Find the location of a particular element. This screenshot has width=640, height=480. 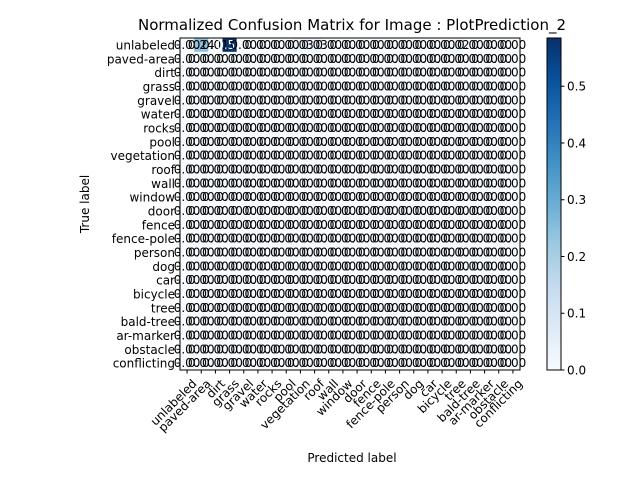

y-tick-label: car is located at coordinates (165, 281).